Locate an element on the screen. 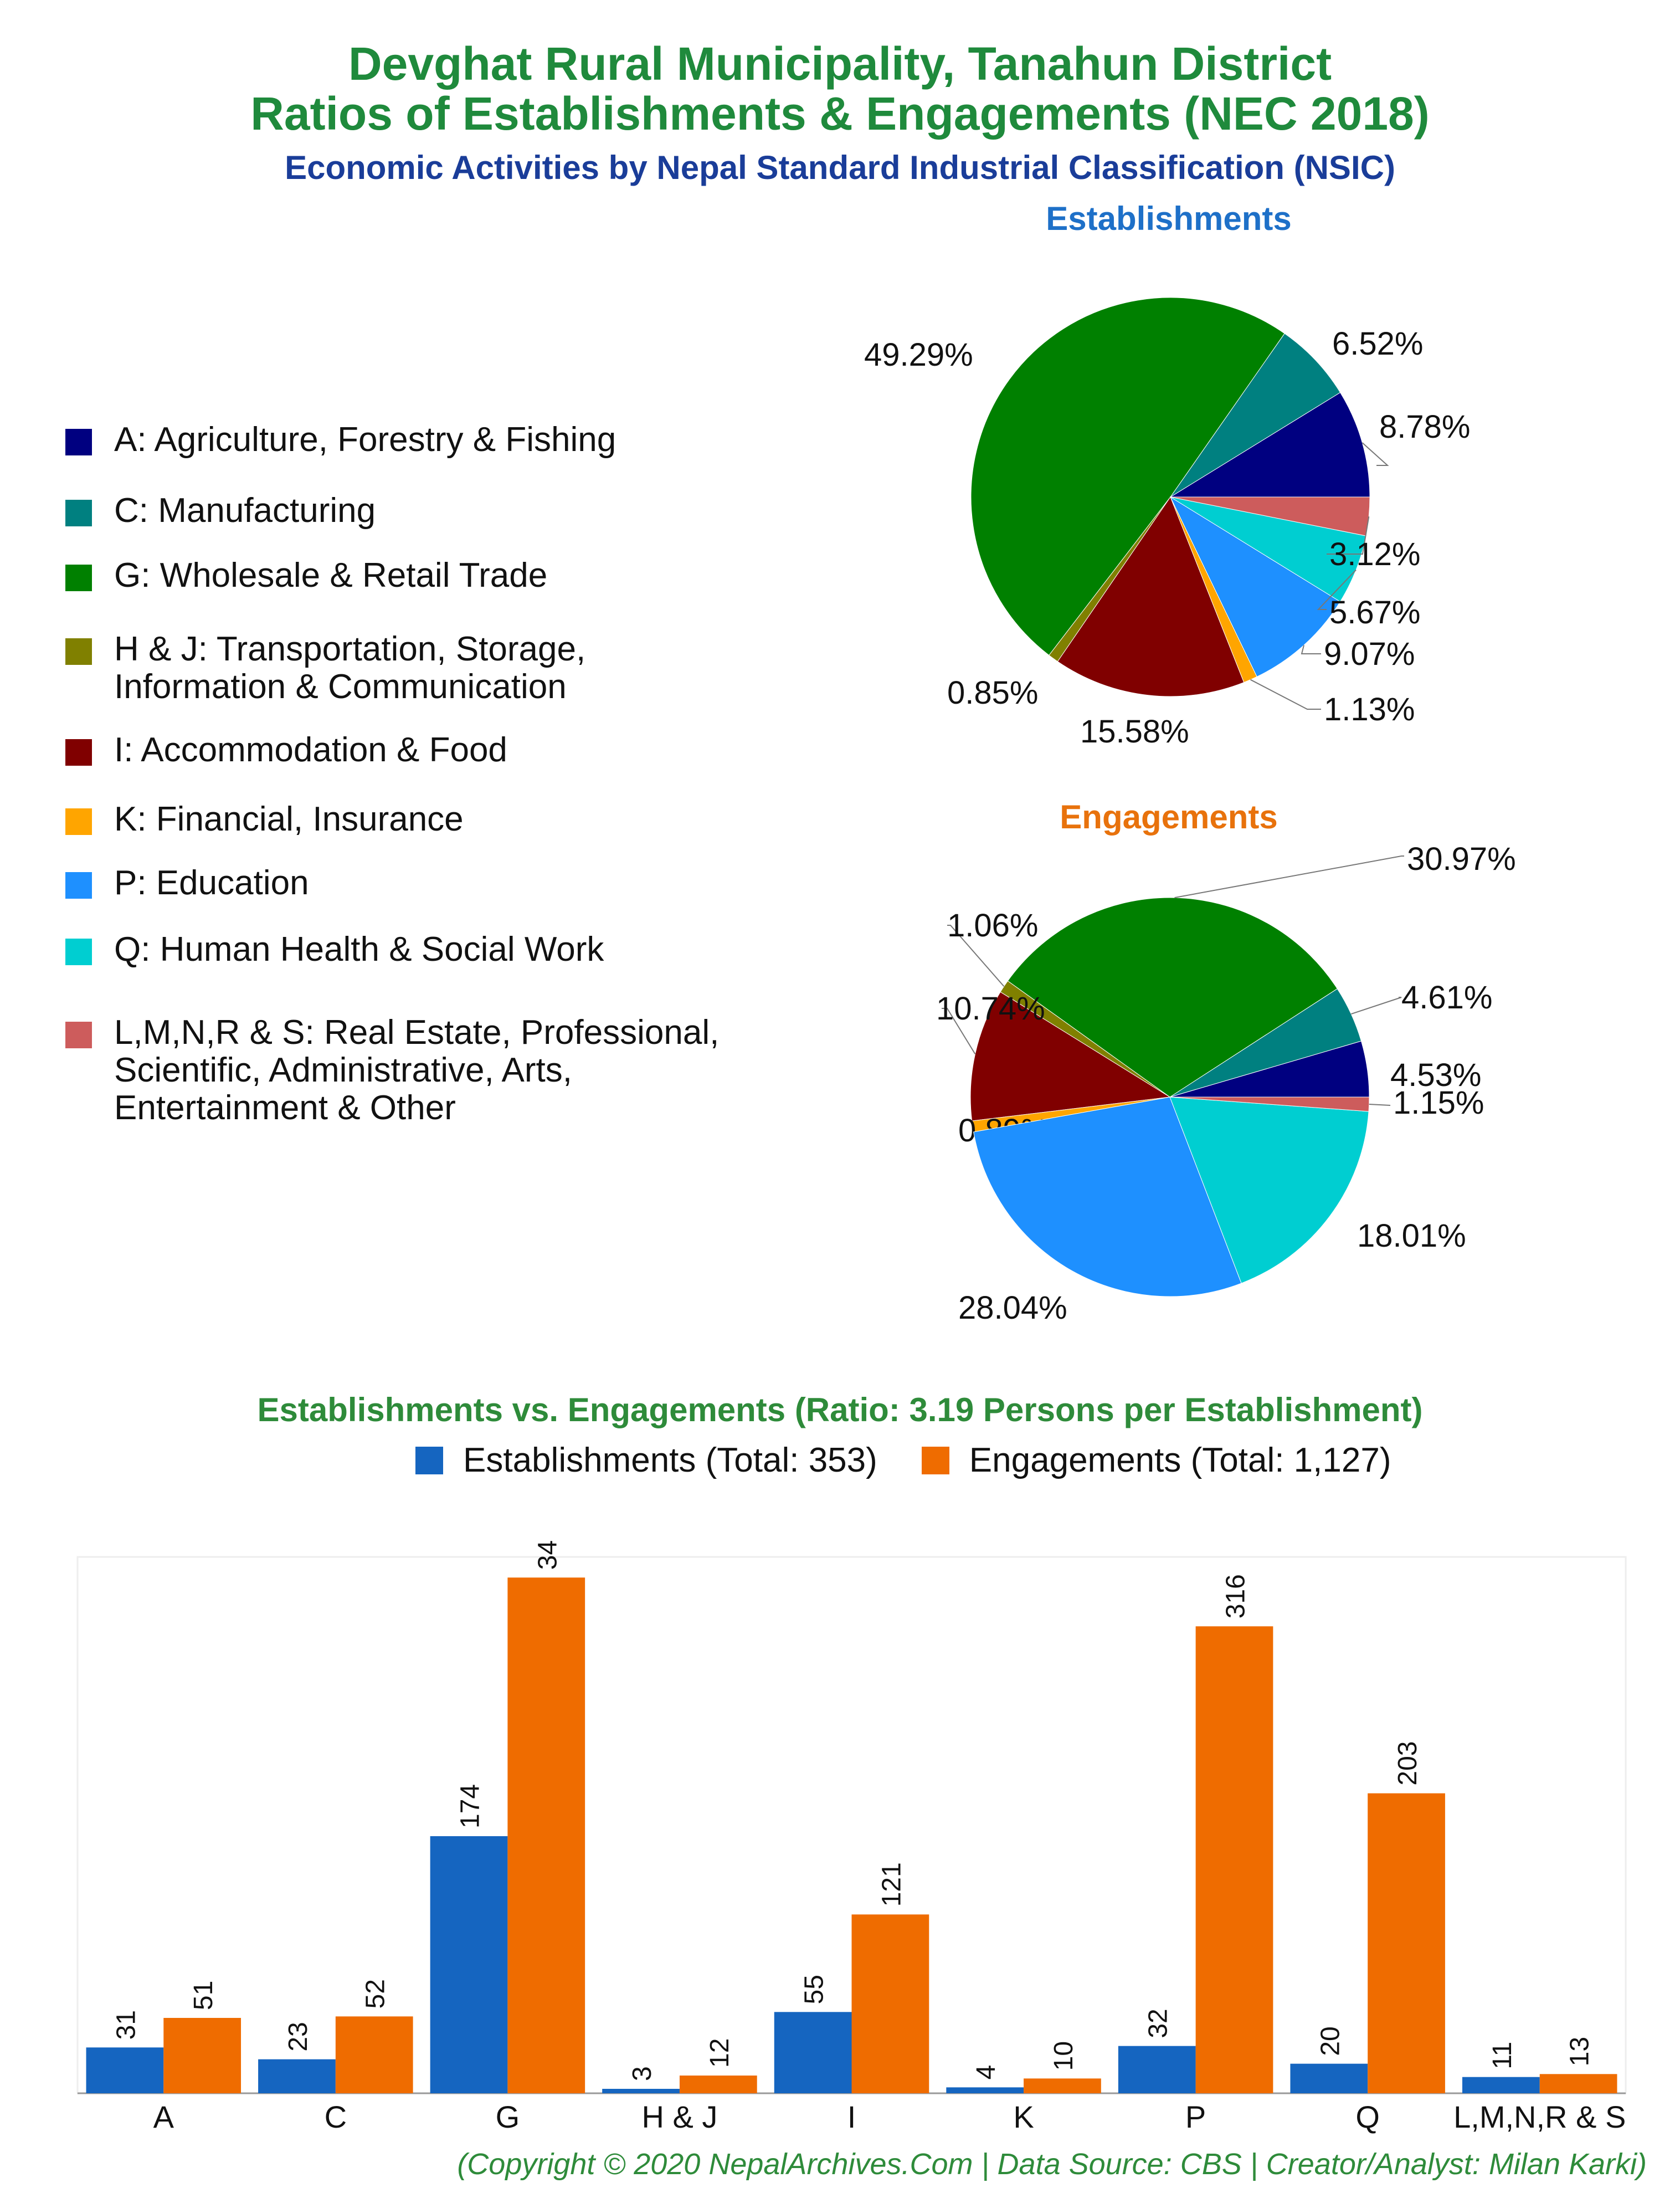  x-tick-label: K is located at coordinates (1023, 2116).